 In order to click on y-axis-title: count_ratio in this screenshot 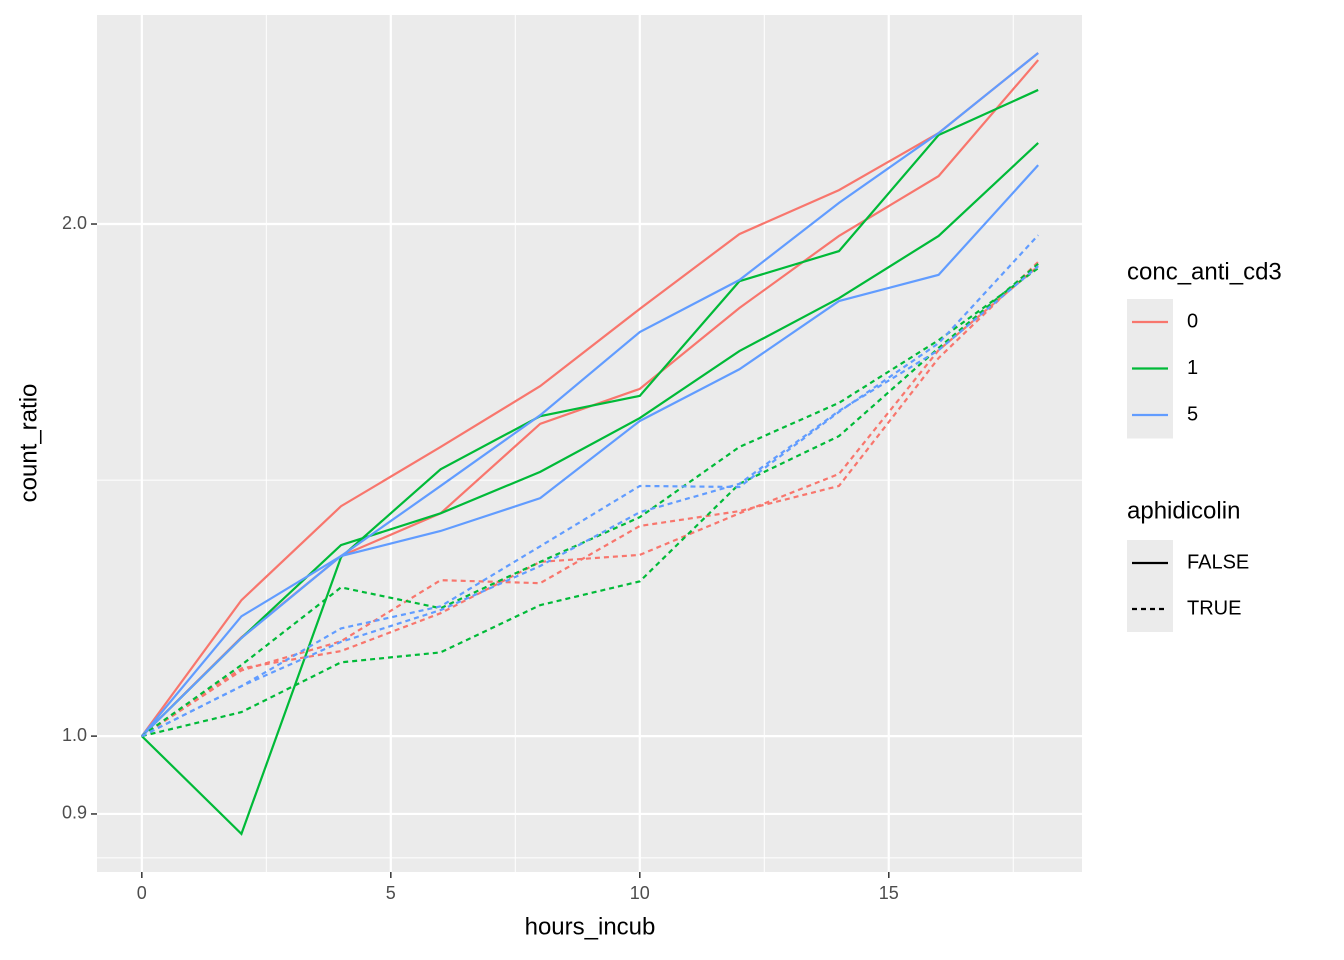, I will do `click(28, 443)`.